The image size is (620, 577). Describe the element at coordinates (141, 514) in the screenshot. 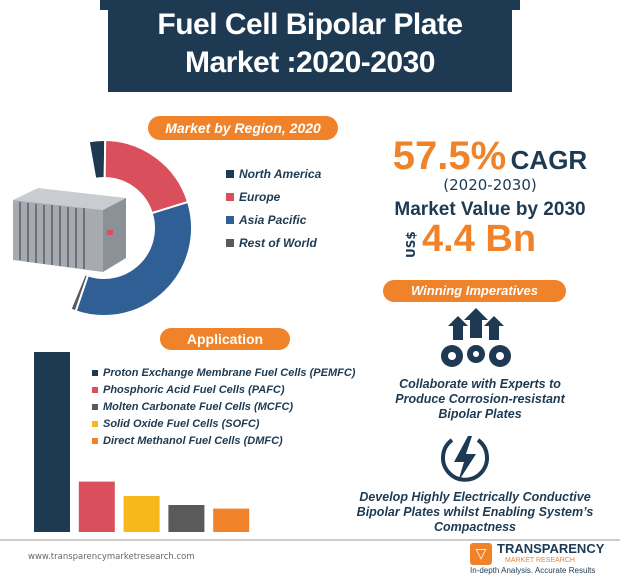

I see `bar-sofc` at that location.